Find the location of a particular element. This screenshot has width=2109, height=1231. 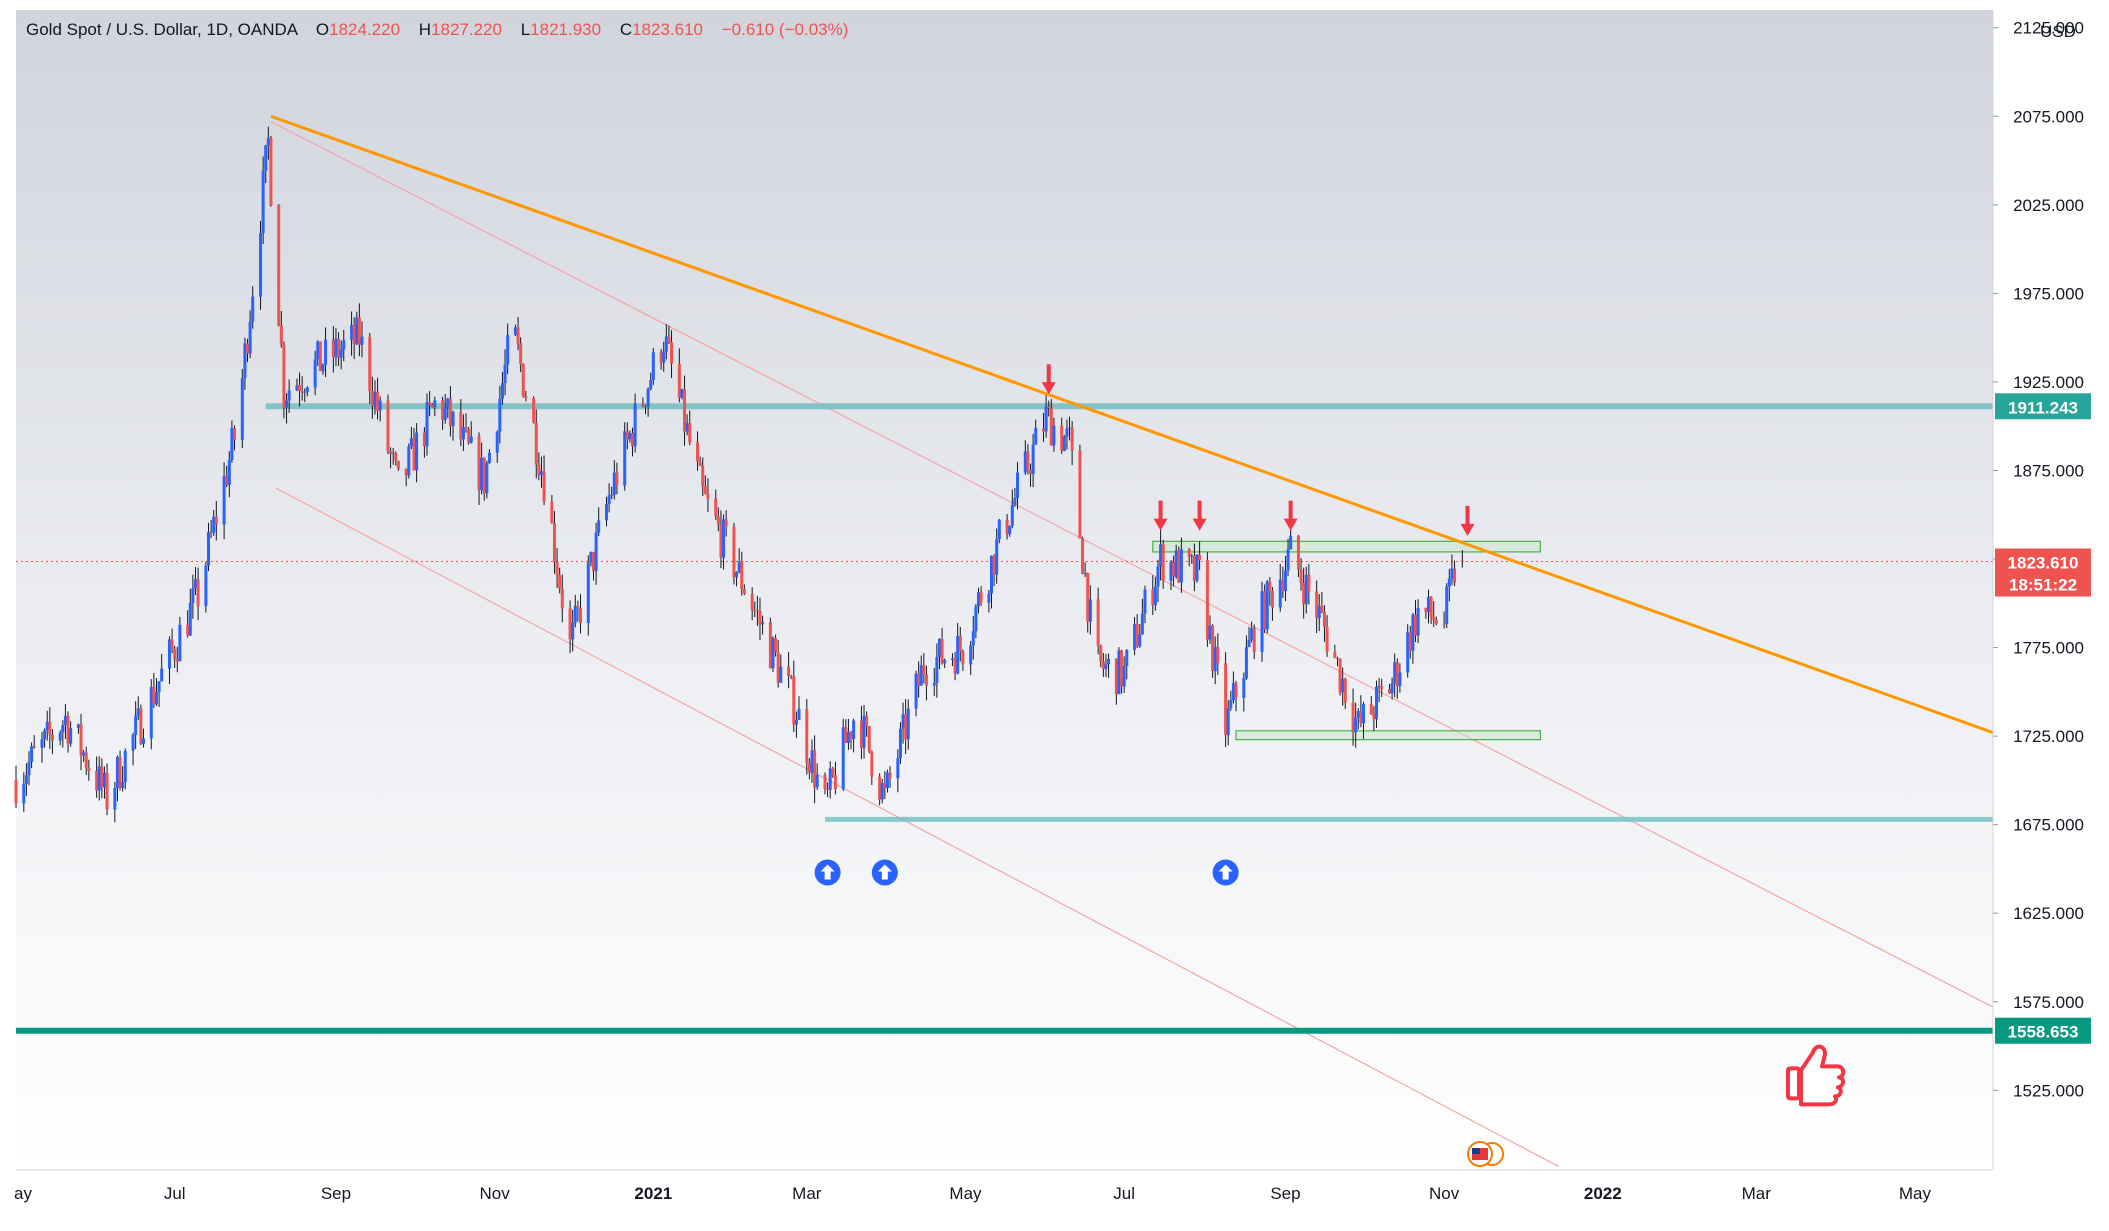

high-value: 1827.220 is located at coordinates (466, 29).